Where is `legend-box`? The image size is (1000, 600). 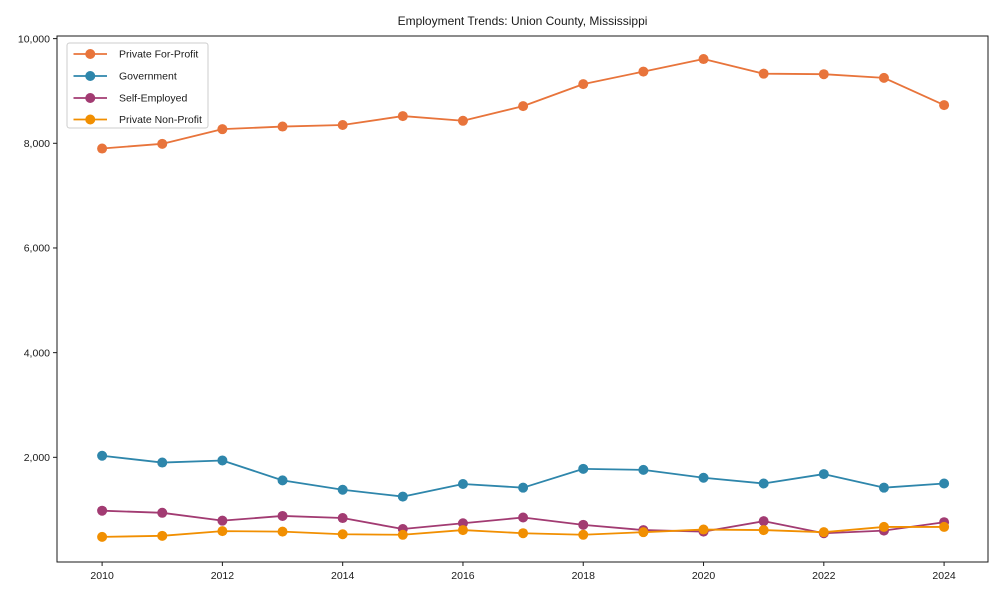
legend-box is located at coordinates (137, 85).